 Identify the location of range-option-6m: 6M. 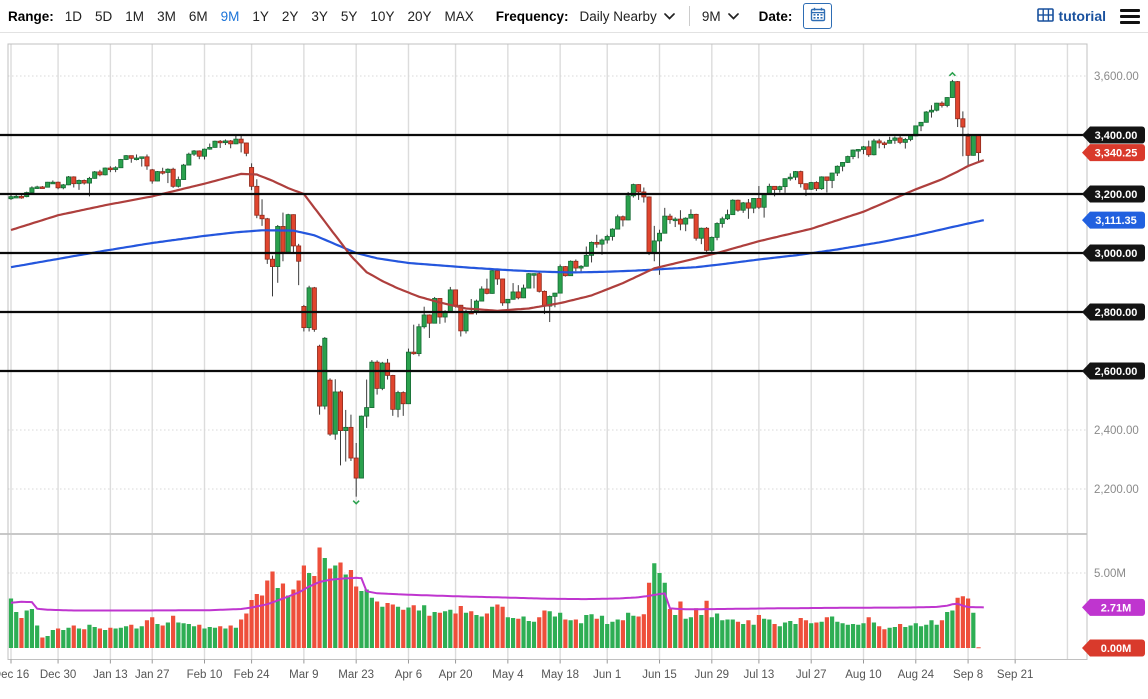
(198, 16).